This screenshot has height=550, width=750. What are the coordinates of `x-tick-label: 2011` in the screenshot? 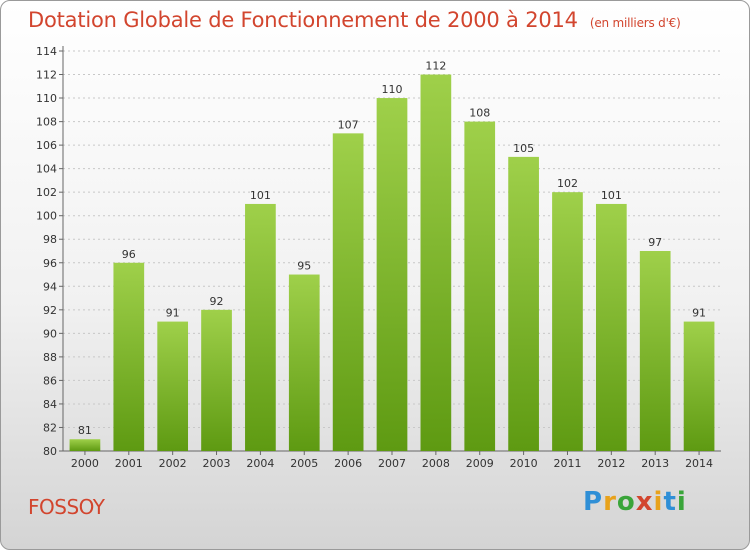 It's located at (567, 463).